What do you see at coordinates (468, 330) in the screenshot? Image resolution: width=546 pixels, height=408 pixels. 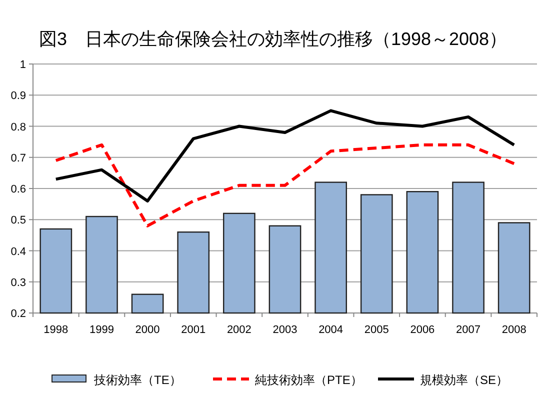 I see `x-tick-label: 2007` at bounding box center [468, 330].